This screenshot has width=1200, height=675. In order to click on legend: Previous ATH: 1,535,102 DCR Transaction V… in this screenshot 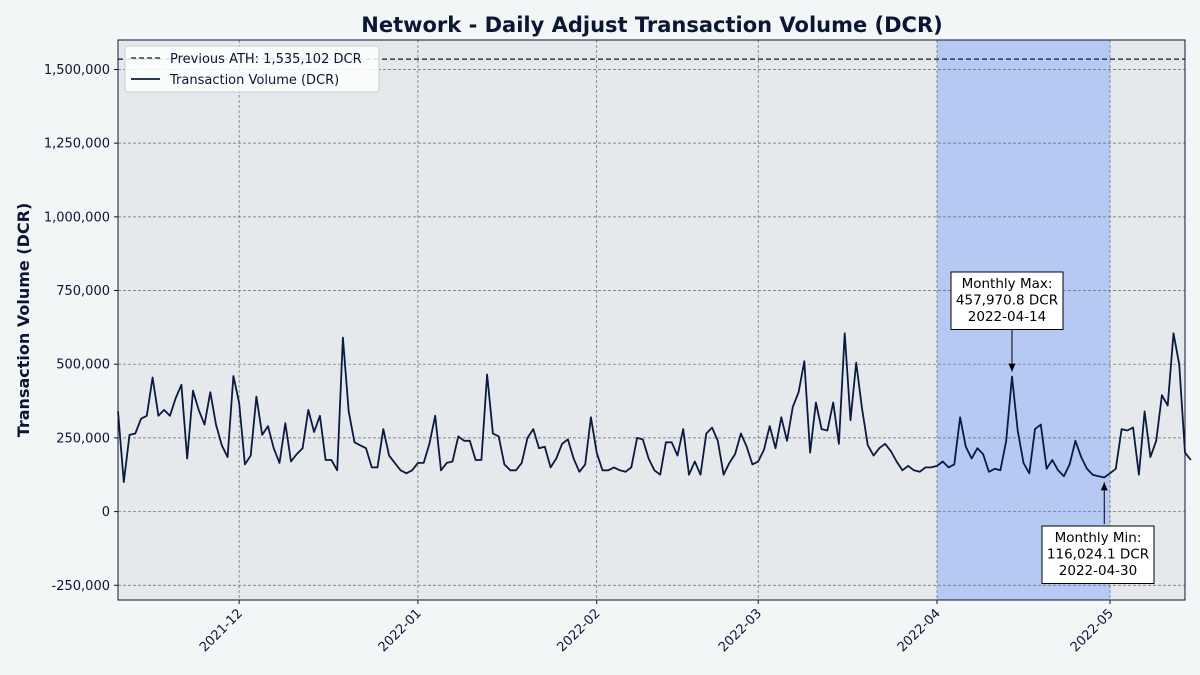, I will do `click(252, 69)`.